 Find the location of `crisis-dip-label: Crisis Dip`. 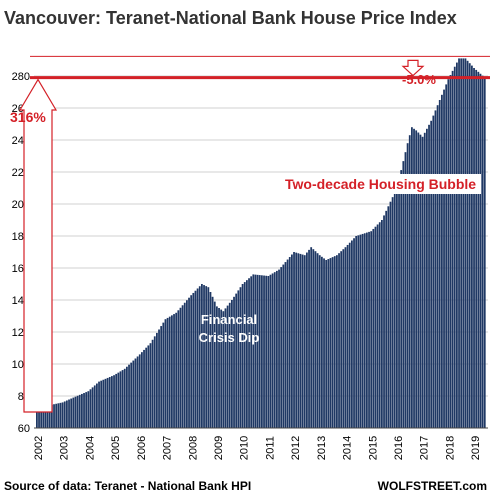

crisis-dip-label: Crisis Dip is located at coordinates (229, 337).